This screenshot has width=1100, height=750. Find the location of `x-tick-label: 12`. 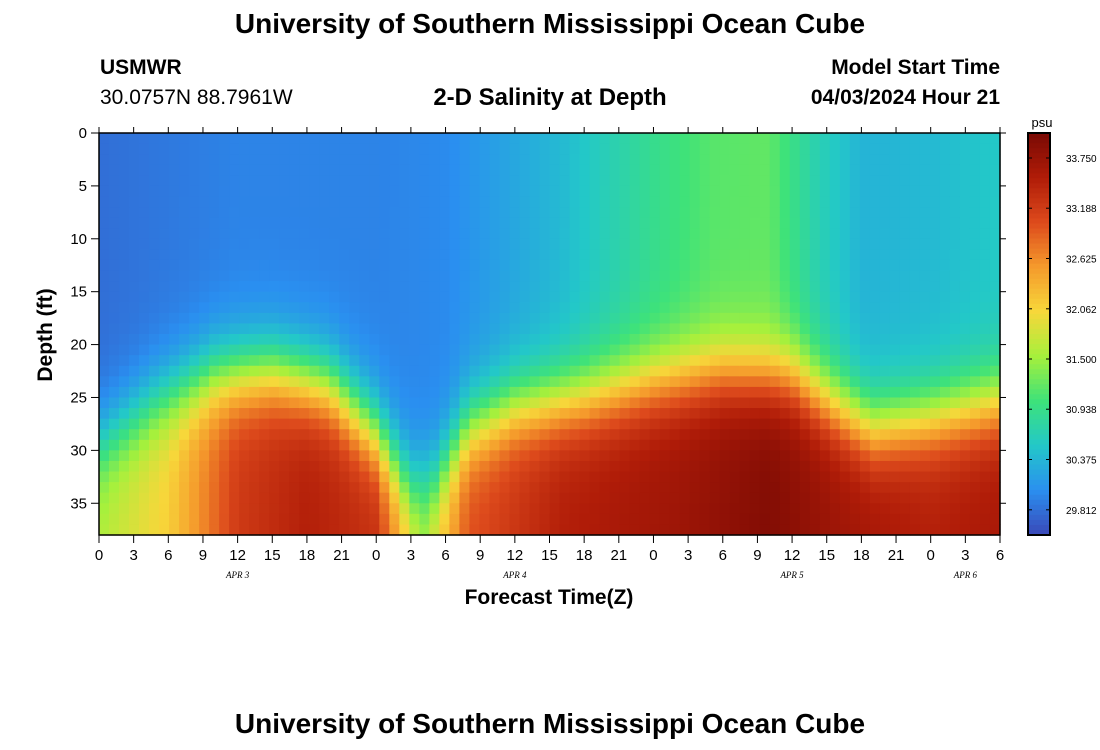

x-tick-label: 12 is located at coordinates (237, 555).